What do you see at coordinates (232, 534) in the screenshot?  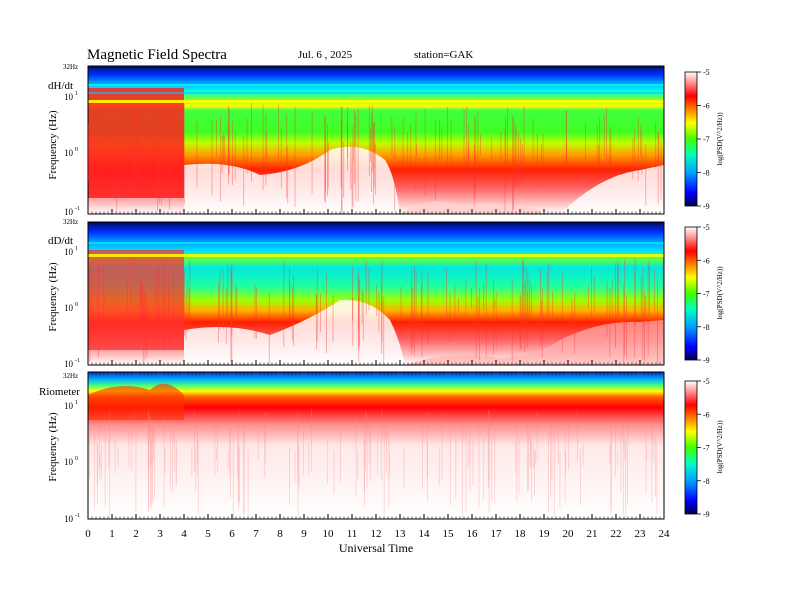 I see `x-tick-label: 6` at bounding box center [232, 534].